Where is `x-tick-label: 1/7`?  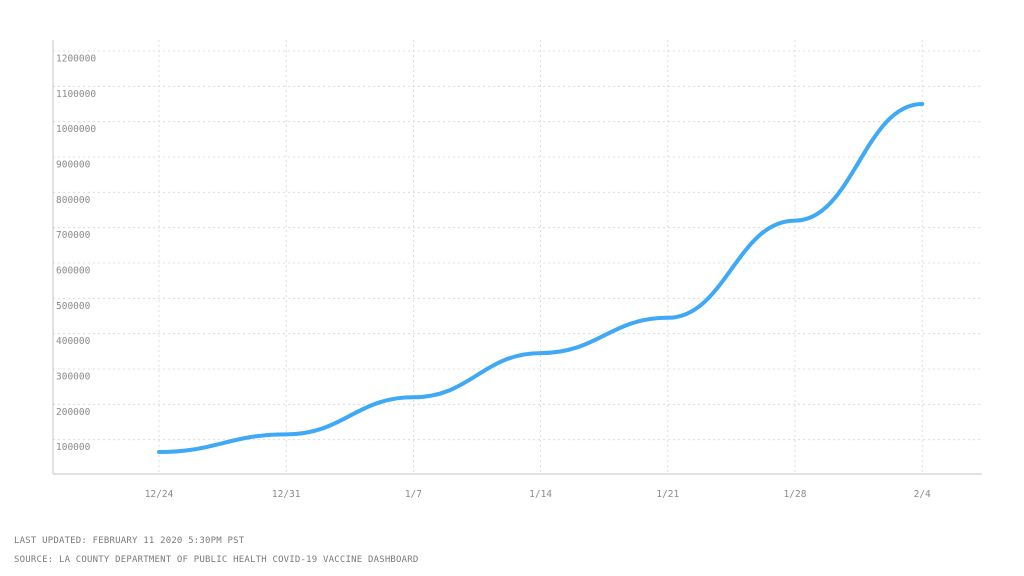 x-tick-label: 1/7 is located at coordinates (413, 494).